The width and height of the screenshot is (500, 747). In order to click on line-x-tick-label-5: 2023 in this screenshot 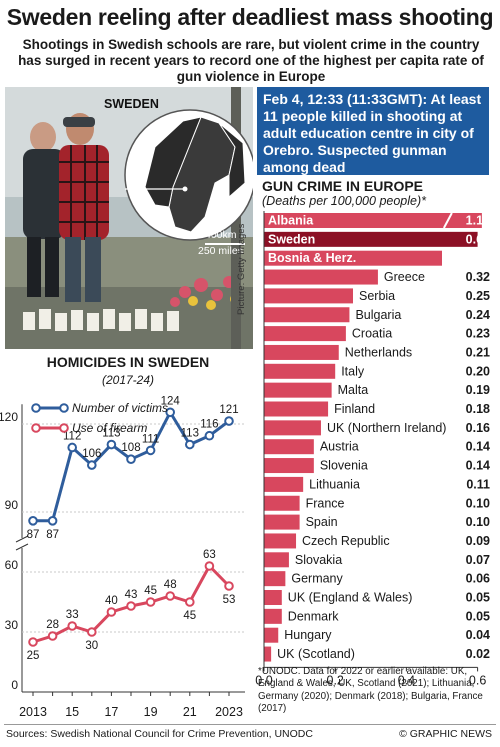, I will do `click(229, 712)`.